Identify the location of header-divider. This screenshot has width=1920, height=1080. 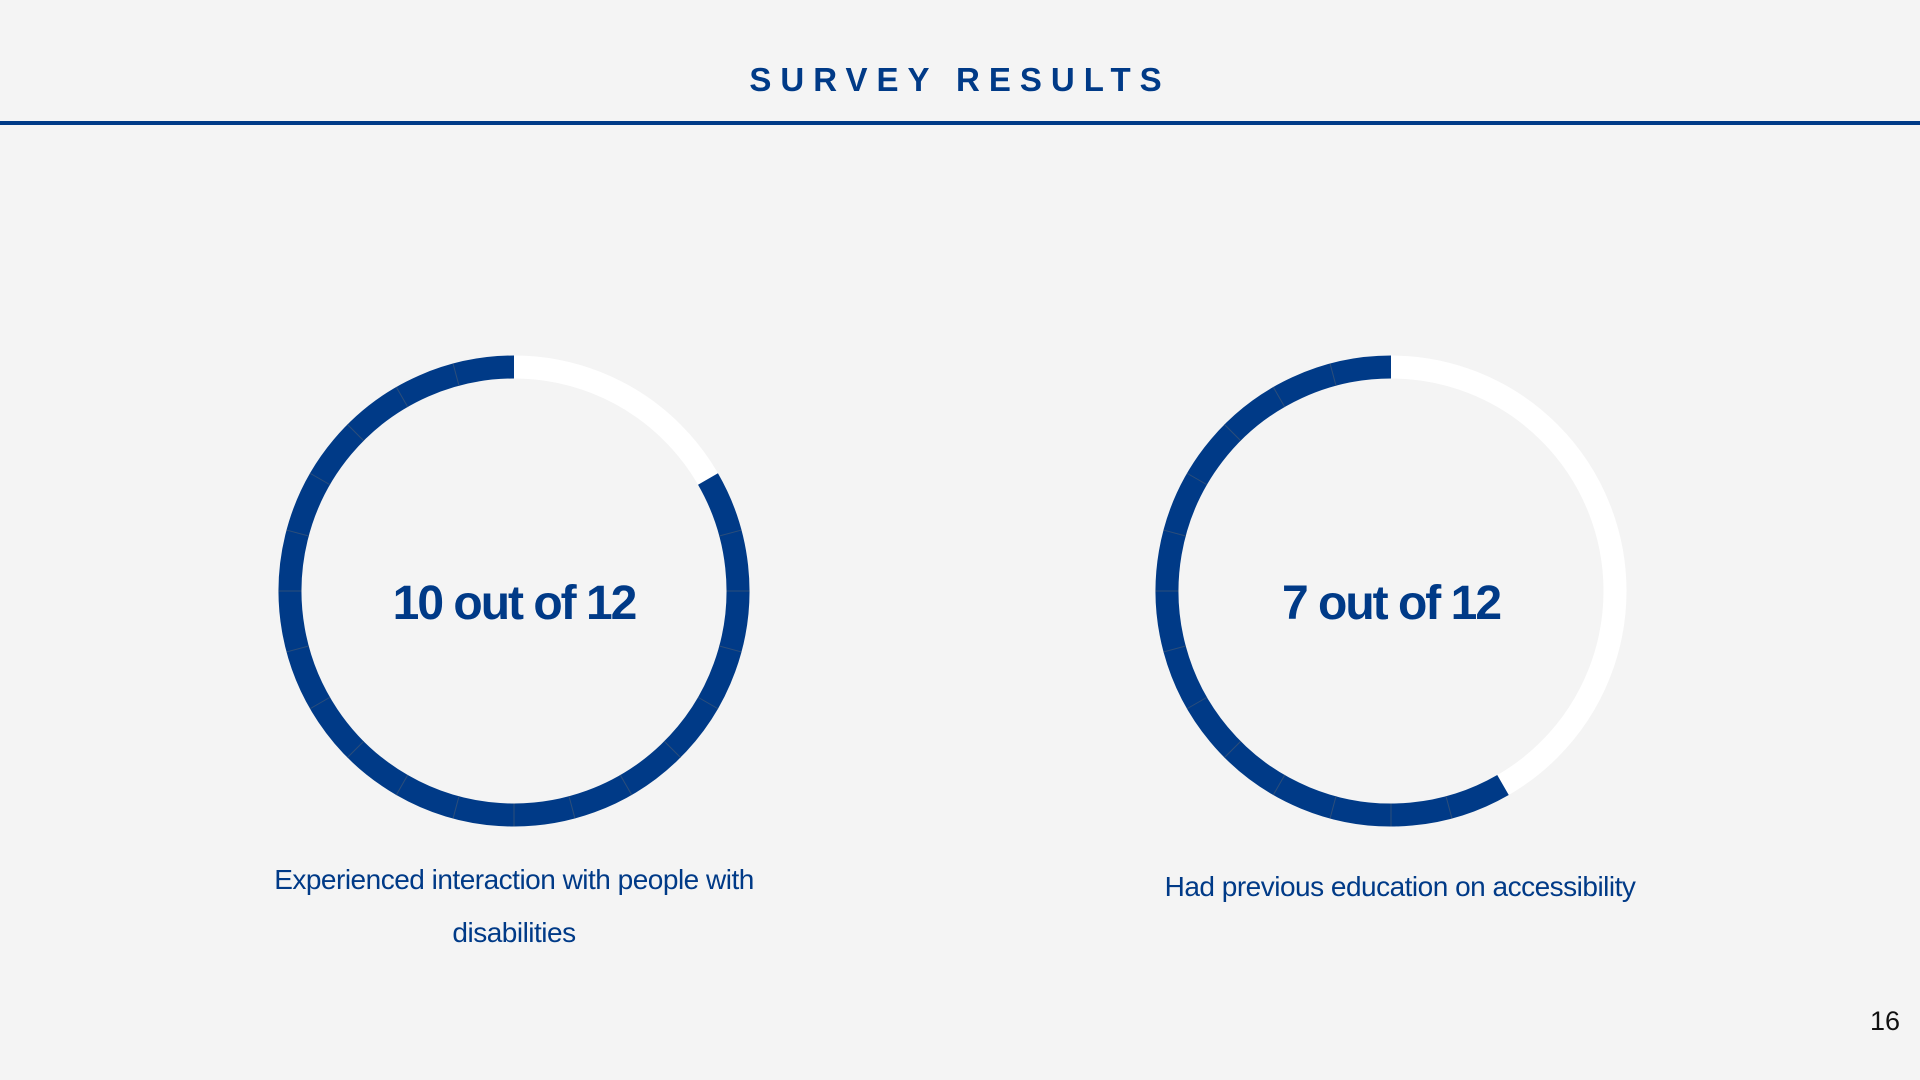
(960, 123).